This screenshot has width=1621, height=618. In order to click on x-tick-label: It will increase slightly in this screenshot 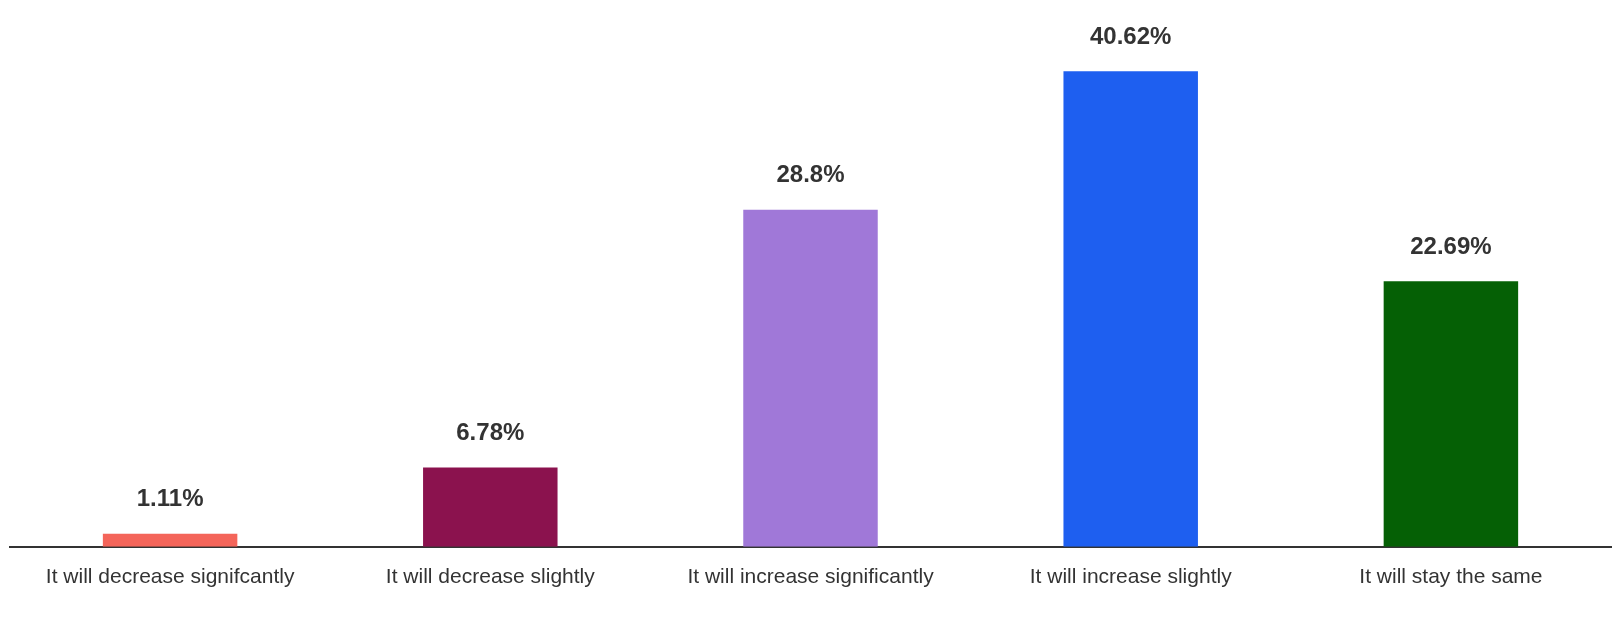, I will do `click(1131, 576)`.